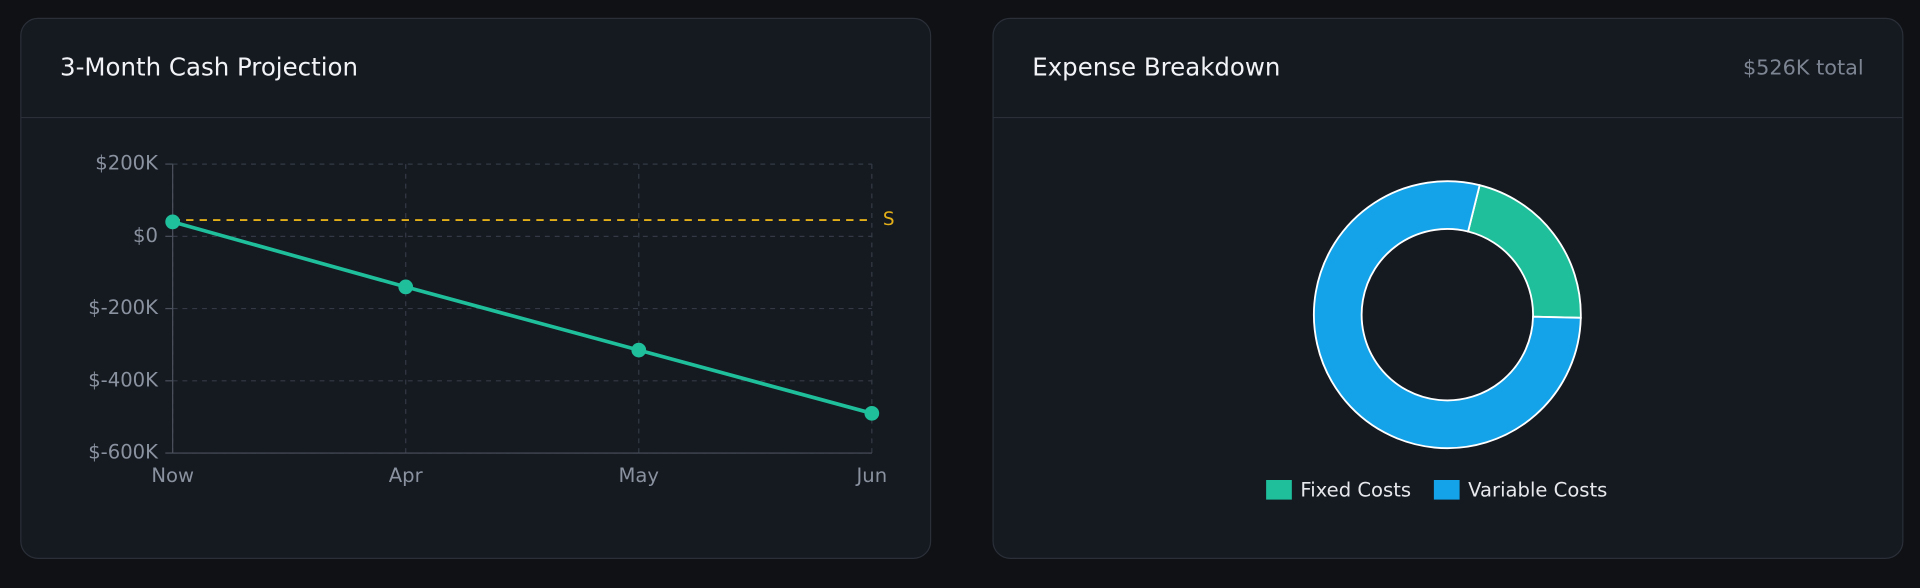  Describe the element at coordinates (123, 379) in the screenshot. I see `y-tick-label: $-400K` at that location.